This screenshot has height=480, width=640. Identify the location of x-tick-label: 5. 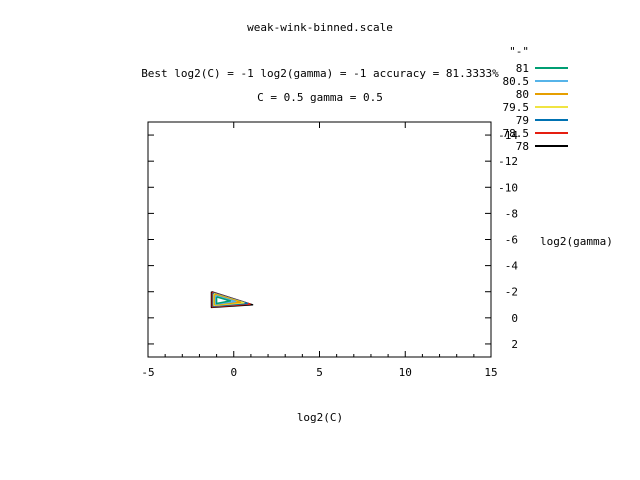
(319, 372).